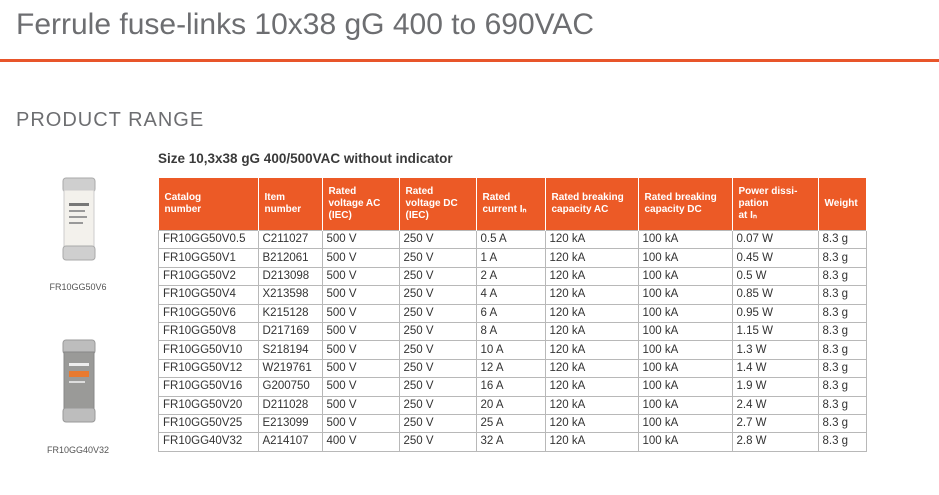 This screenshot has height=495, width=939. Describe the element at coordinates (673, 209) in the screenshot. I see `header-line: capacity DC` at that location.